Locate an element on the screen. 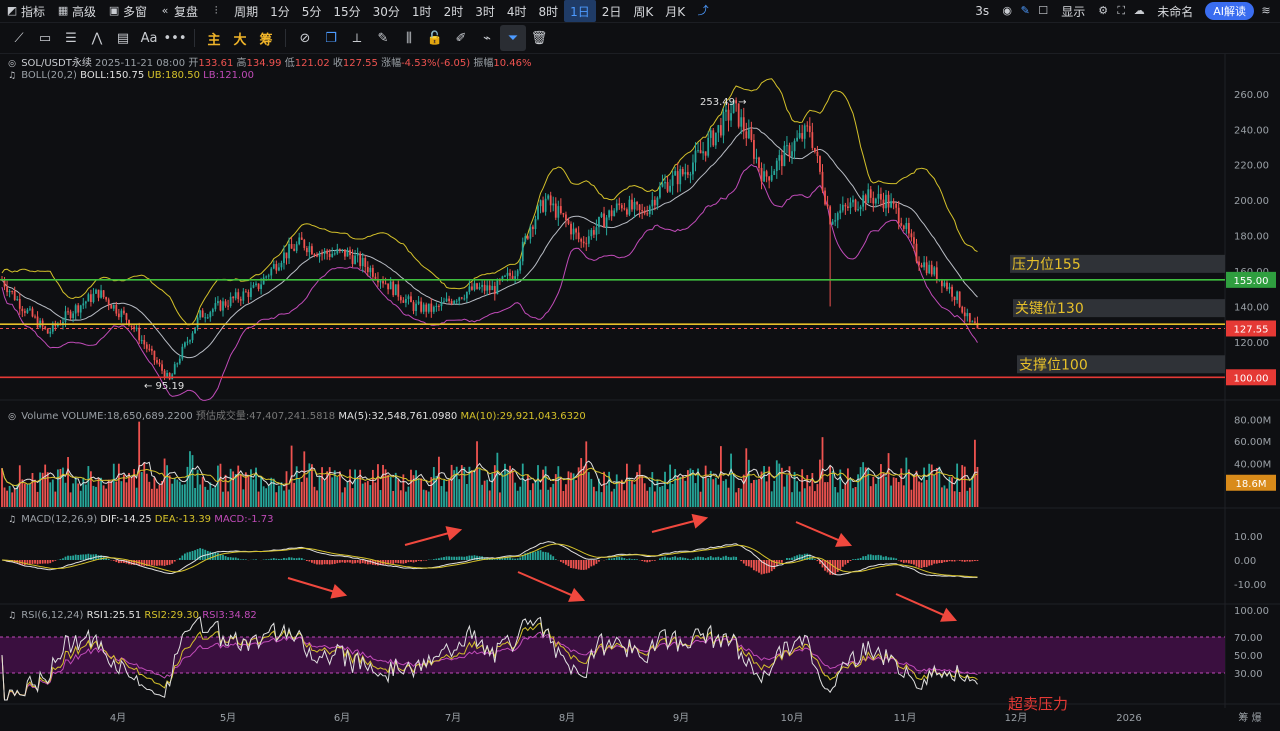 This screenshot has width=1280, height=731. topbar-item-16: 2日 is located at coordinates (611, 11).